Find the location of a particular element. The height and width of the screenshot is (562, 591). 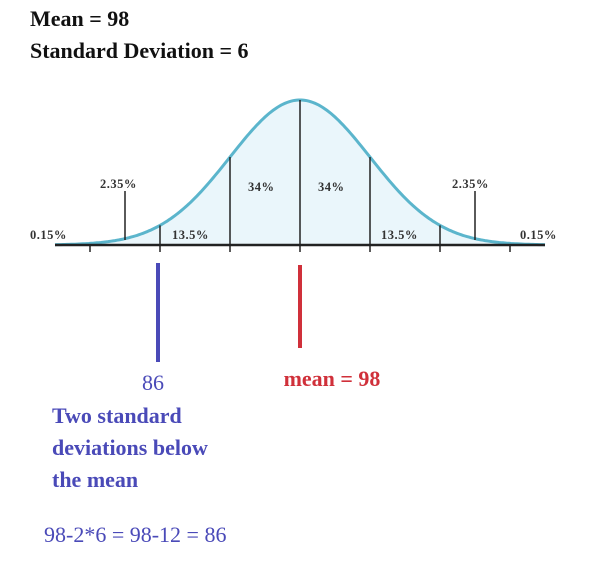

mean-label: mean = 98 is located at coordinates (332, 378).